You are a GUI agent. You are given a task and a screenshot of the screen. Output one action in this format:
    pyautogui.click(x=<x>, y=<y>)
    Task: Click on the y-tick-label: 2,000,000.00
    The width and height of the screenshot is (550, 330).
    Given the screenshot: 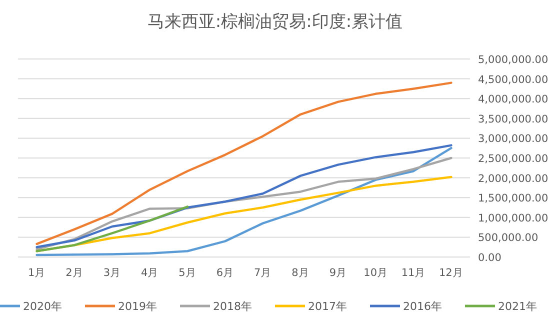 What is the action you would take?
    pyautogui.click(x=513, y=178)
    